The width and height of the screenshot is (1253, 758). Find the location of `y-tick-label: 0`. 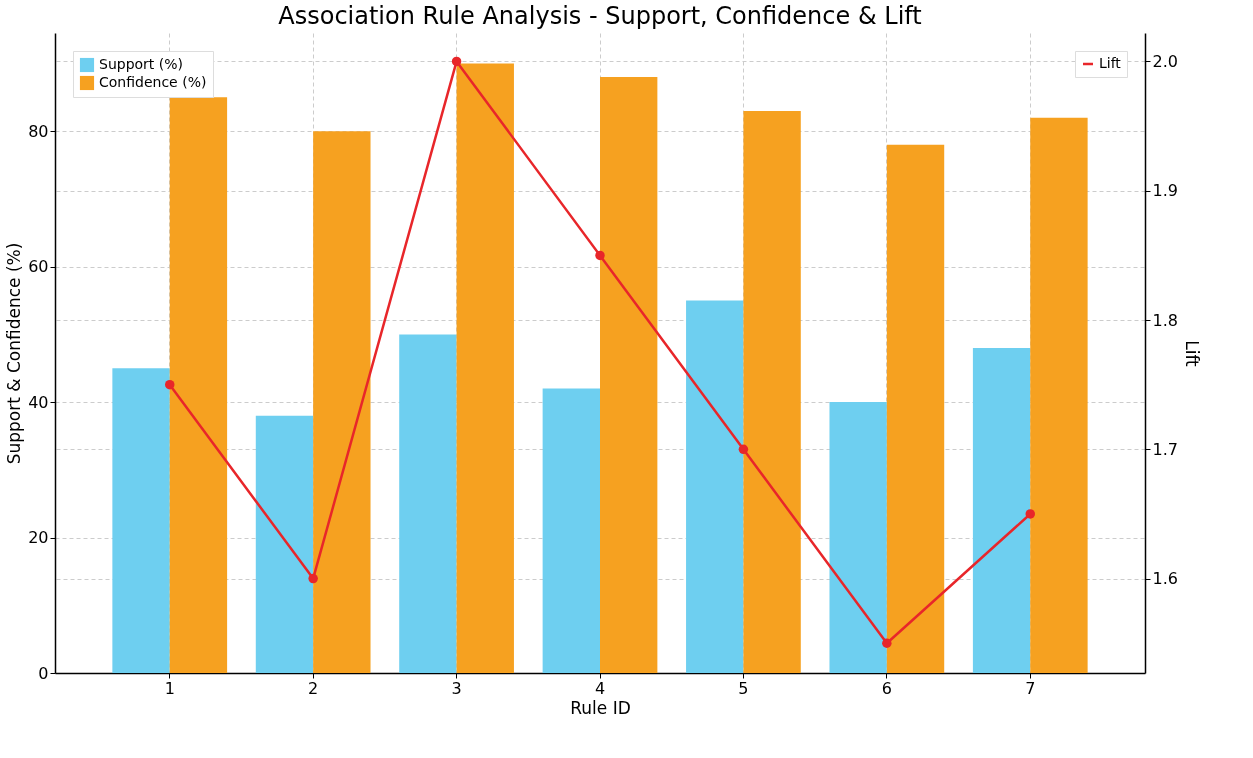

y-tick-label: 0 is located at coordinates (43, 673).